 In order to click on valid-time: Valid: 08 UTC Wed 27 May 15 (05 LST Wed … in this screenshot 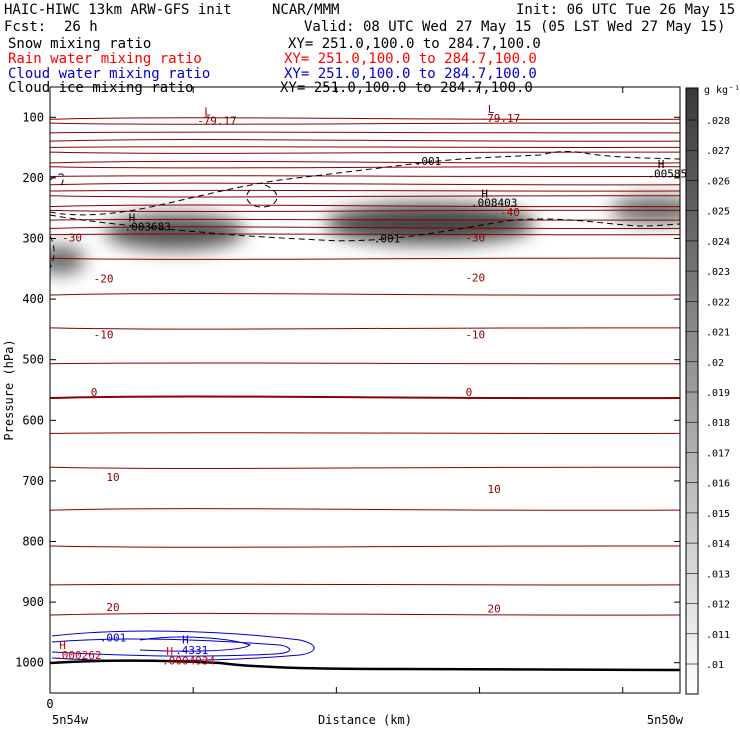, I will do `click(515, 27)`.